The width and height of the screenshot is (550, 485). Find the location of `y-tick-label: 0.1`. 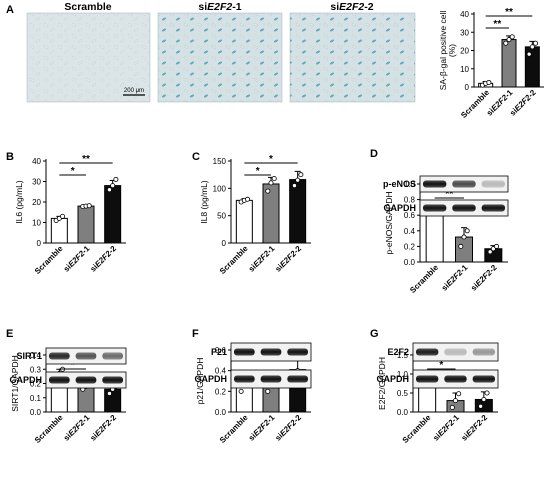

y-tick-label: 0.1 is located at coordinates (36, 398).